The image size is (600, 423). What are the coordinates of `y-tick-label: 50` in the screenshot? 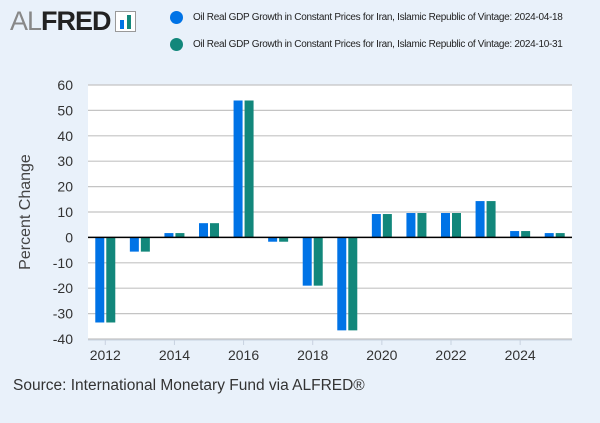 It's located at (65, 110).